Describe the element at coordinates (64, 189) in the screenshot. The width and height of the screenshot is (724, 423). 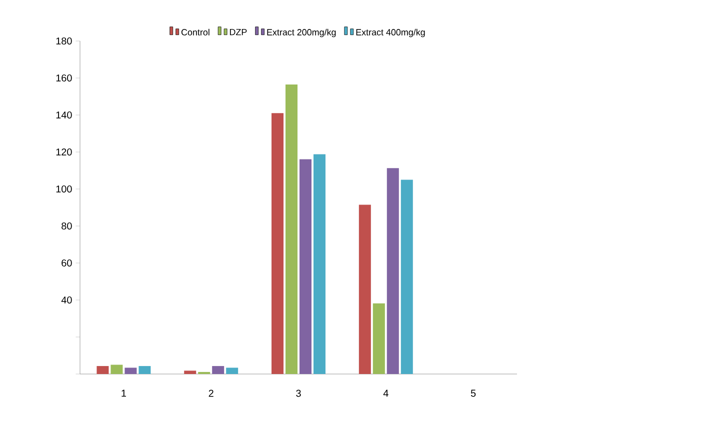
I see `y-tick-label: 100` at that location.